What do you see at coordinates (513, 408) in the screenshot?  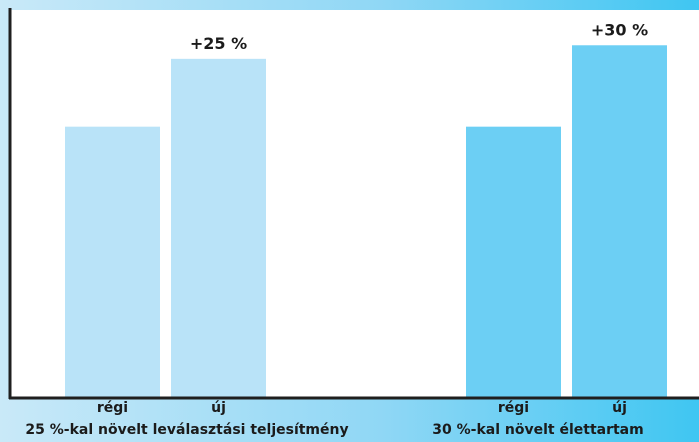 I see `tick-label-g2-regi: régi` at bounding box center [513, 408].